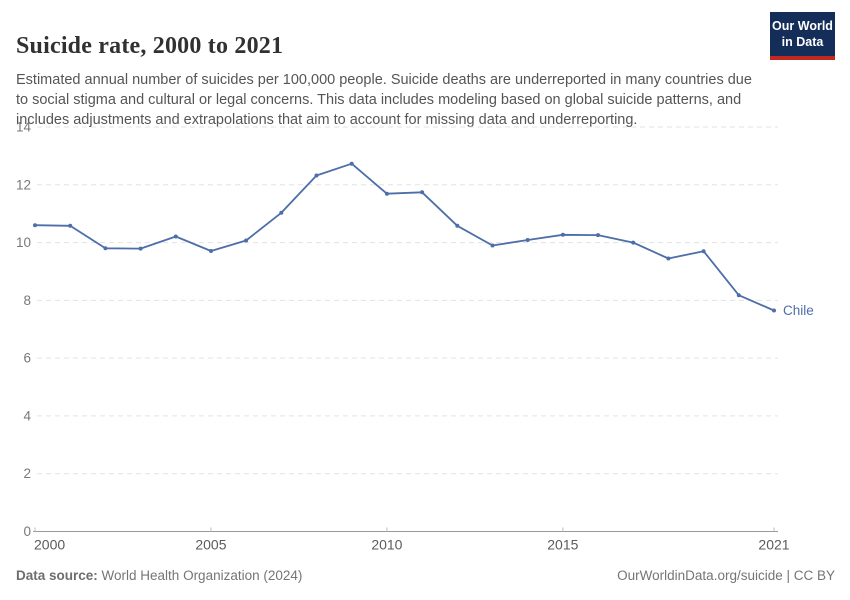 The image size is (850, 600). Describe the element at coordinates (211, 251) in the screenshot. I see `data-point-2005` at that location.